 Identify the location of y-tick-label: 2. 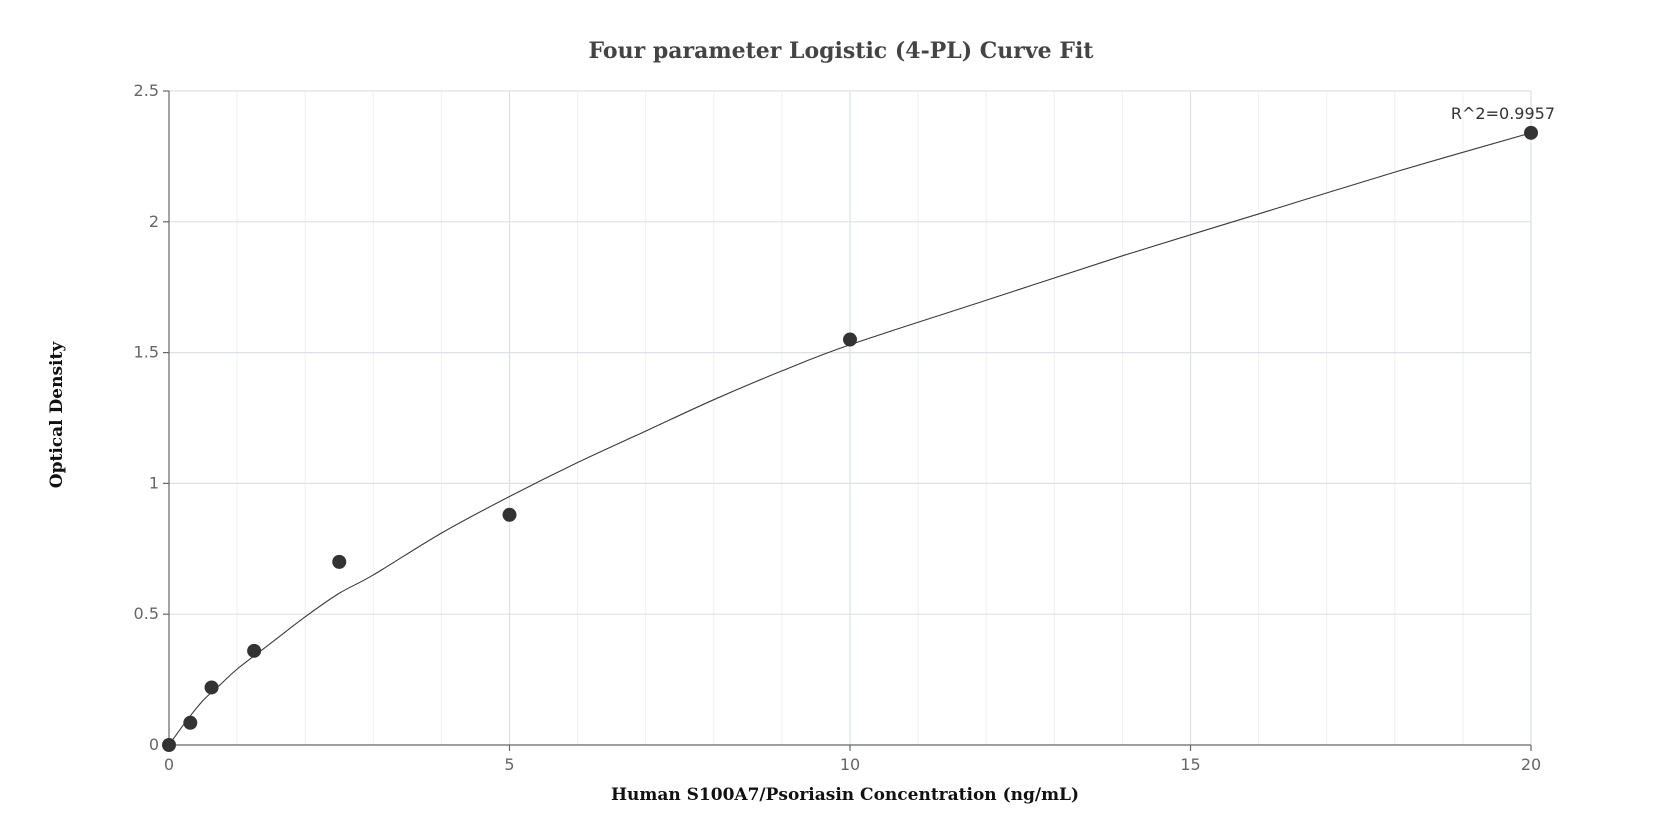
(154, 221).